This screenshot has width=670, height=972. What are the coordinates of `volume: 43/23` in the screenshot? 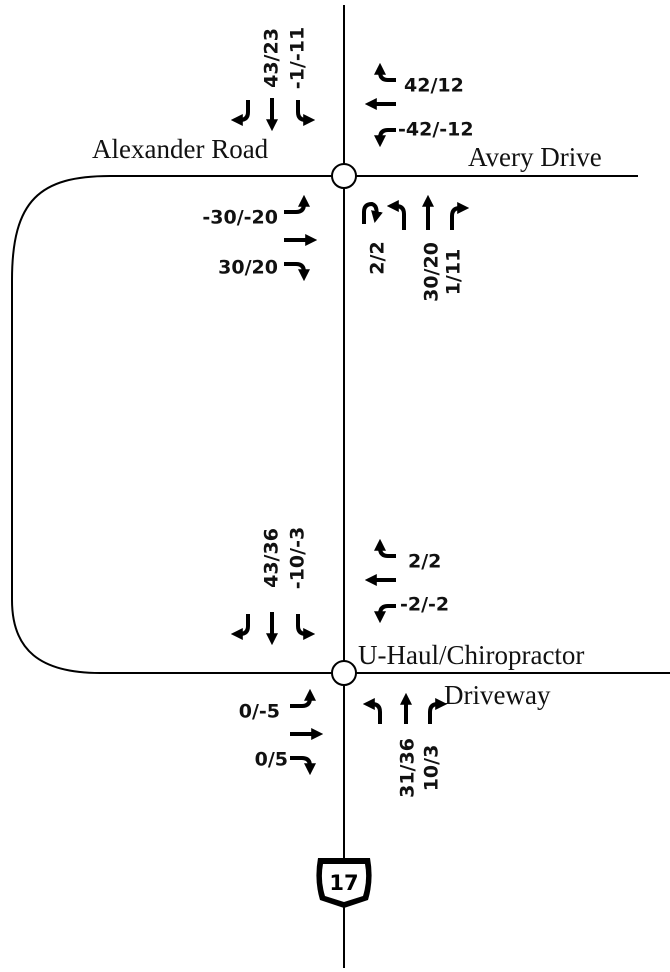 It's located at (272, 58).